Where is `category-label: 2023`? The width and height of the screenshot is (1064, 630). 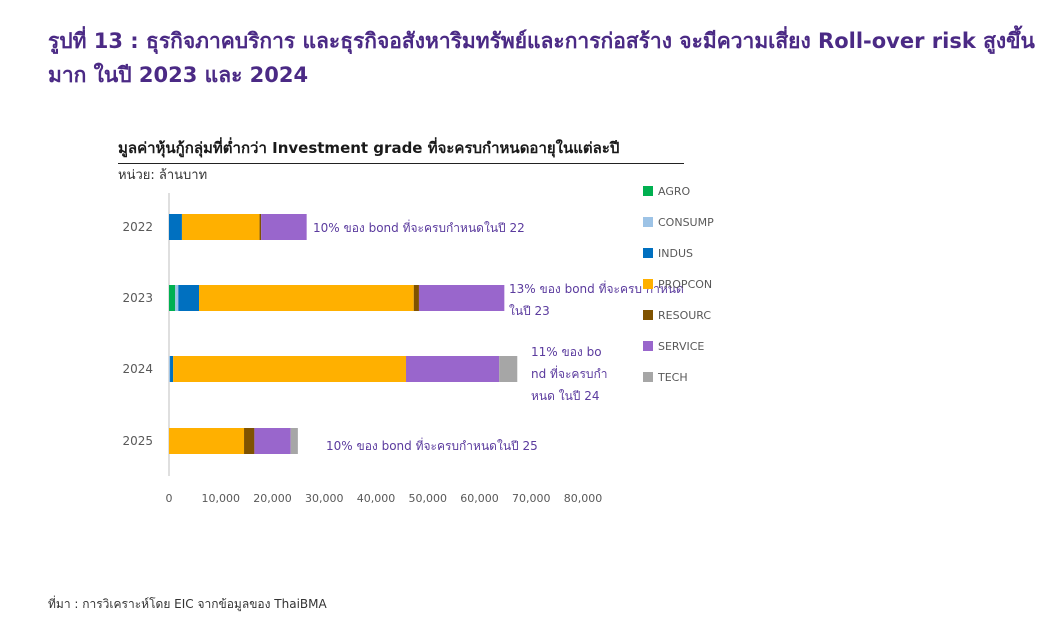 category-label: 2023 is located at coordinates (137, 298).